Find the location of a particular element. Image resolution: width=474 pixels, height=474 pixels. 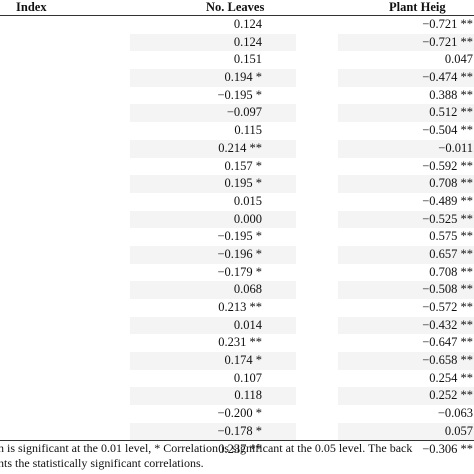

table-row: 0.107 0.254 ** is located at coordinates (237, 379).